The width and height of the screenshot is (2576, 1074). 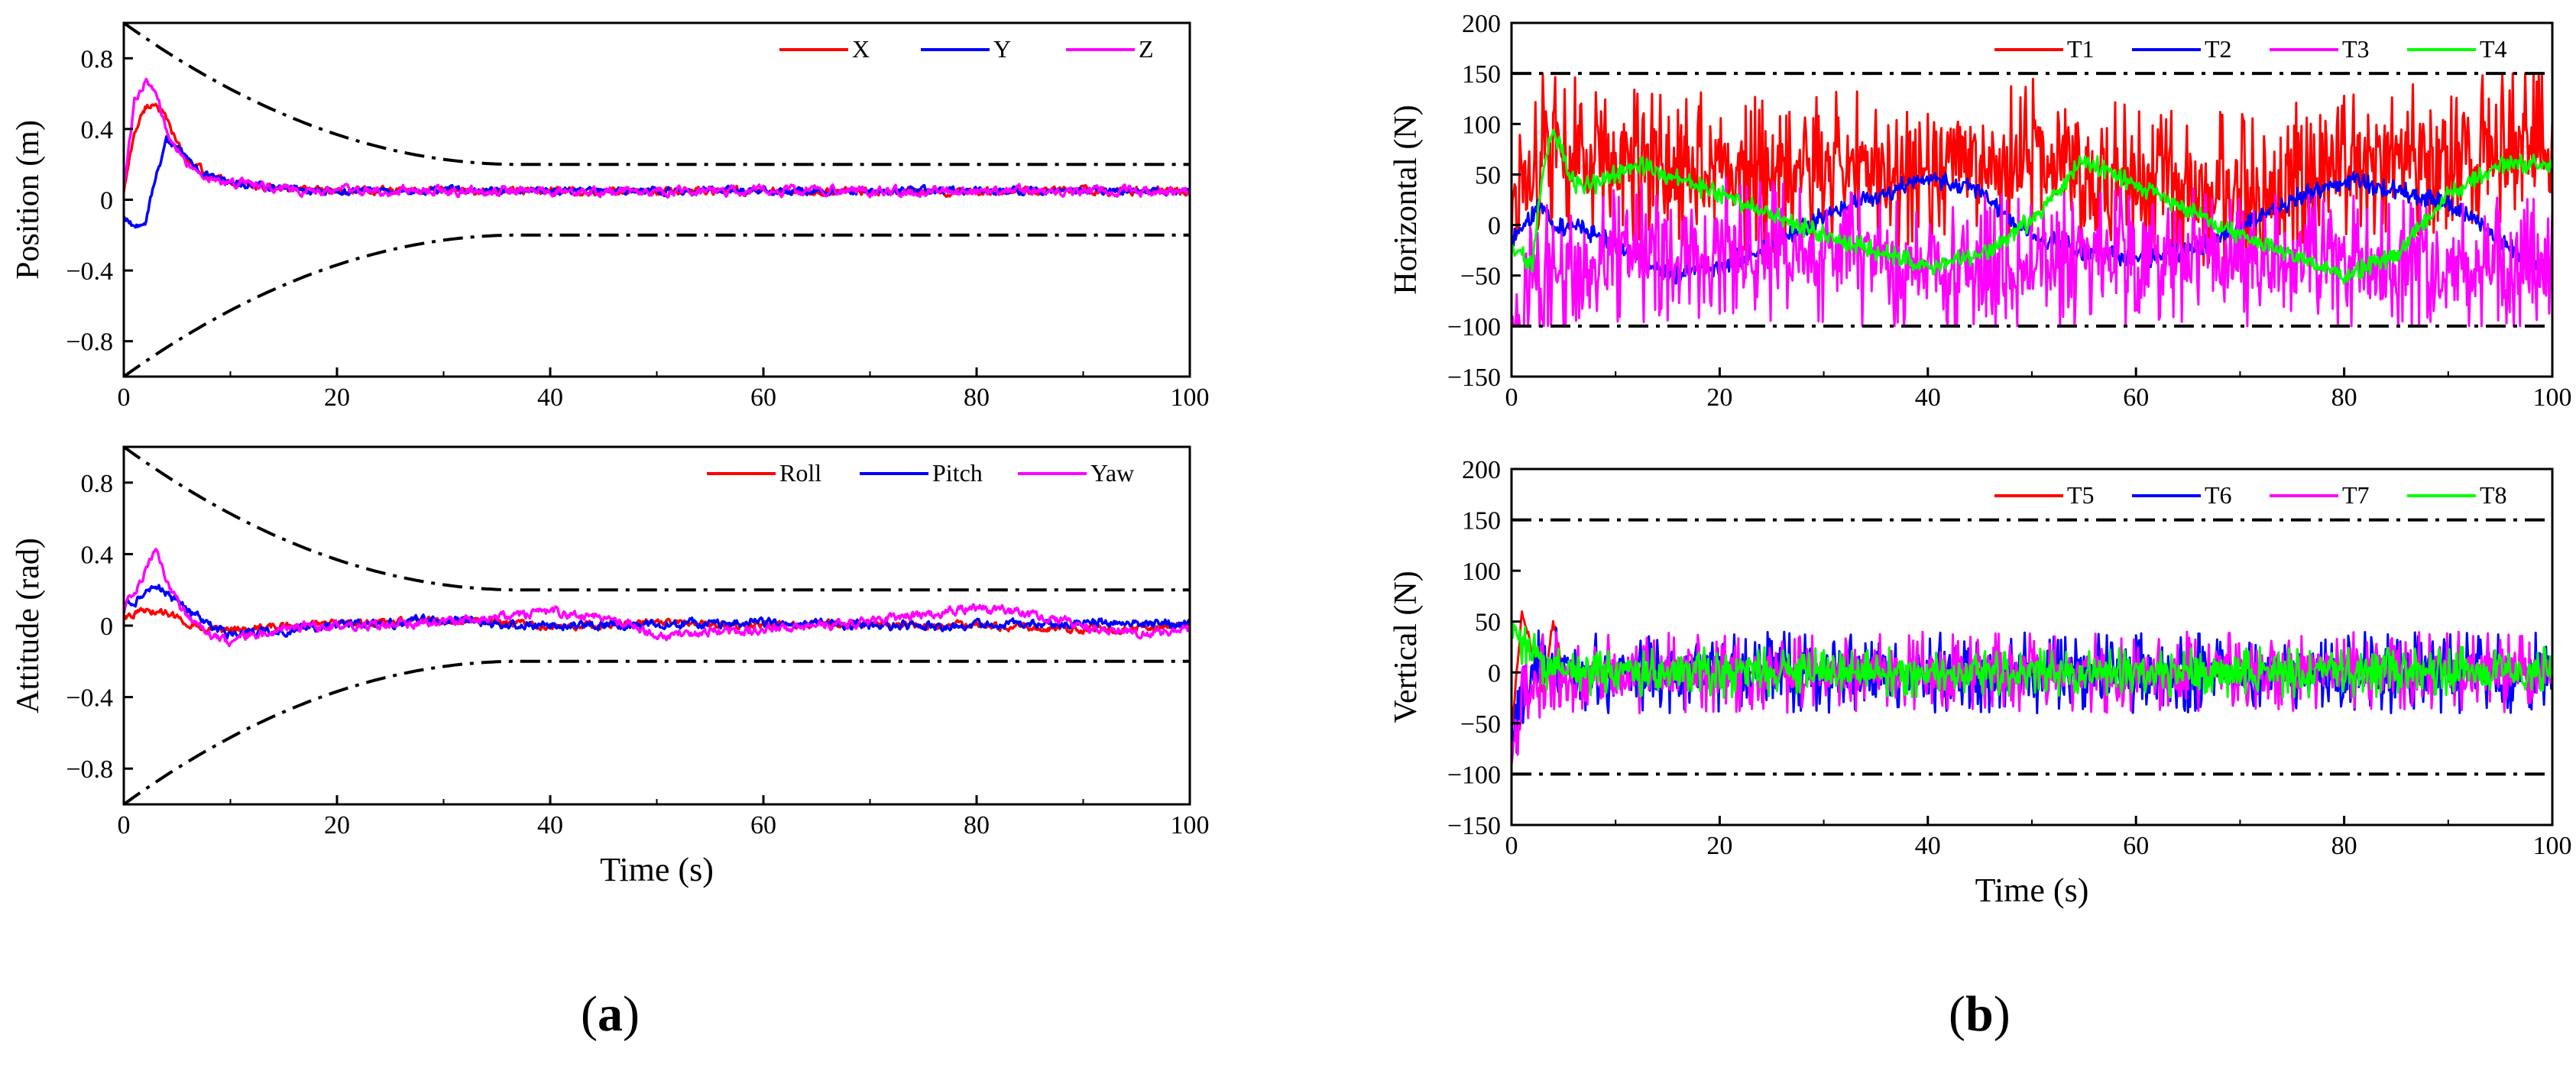 I want to click on y-axis-label: Position (m), so click(x=29, y=200).